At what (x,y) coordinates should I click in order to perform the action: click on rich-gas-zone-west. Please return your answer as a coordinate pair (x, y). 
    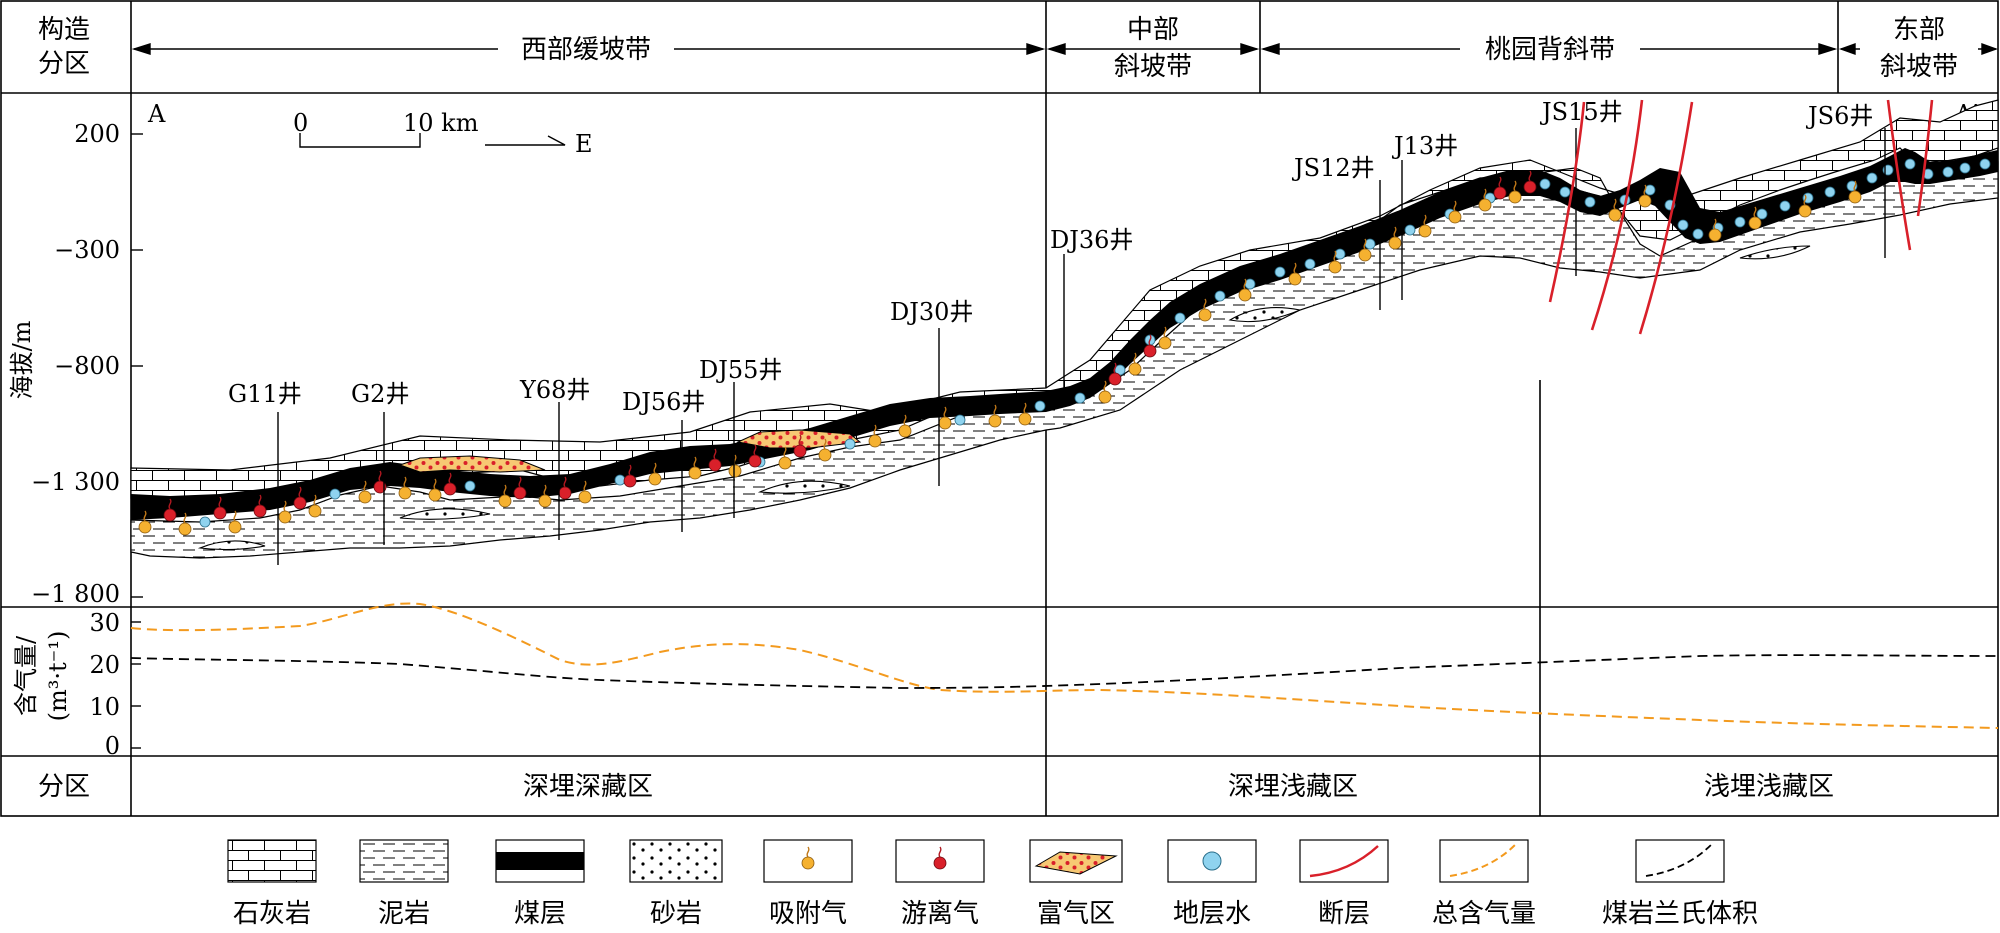
    Looking at the image, I should click on (472, 464).